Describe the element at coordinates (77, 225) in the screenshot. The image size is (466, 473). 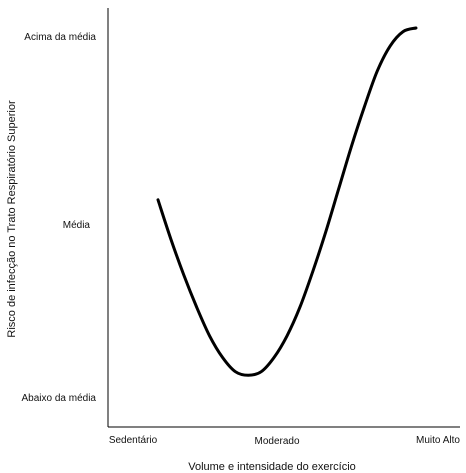
I see `y-tick-label-mid: Média` at that location.